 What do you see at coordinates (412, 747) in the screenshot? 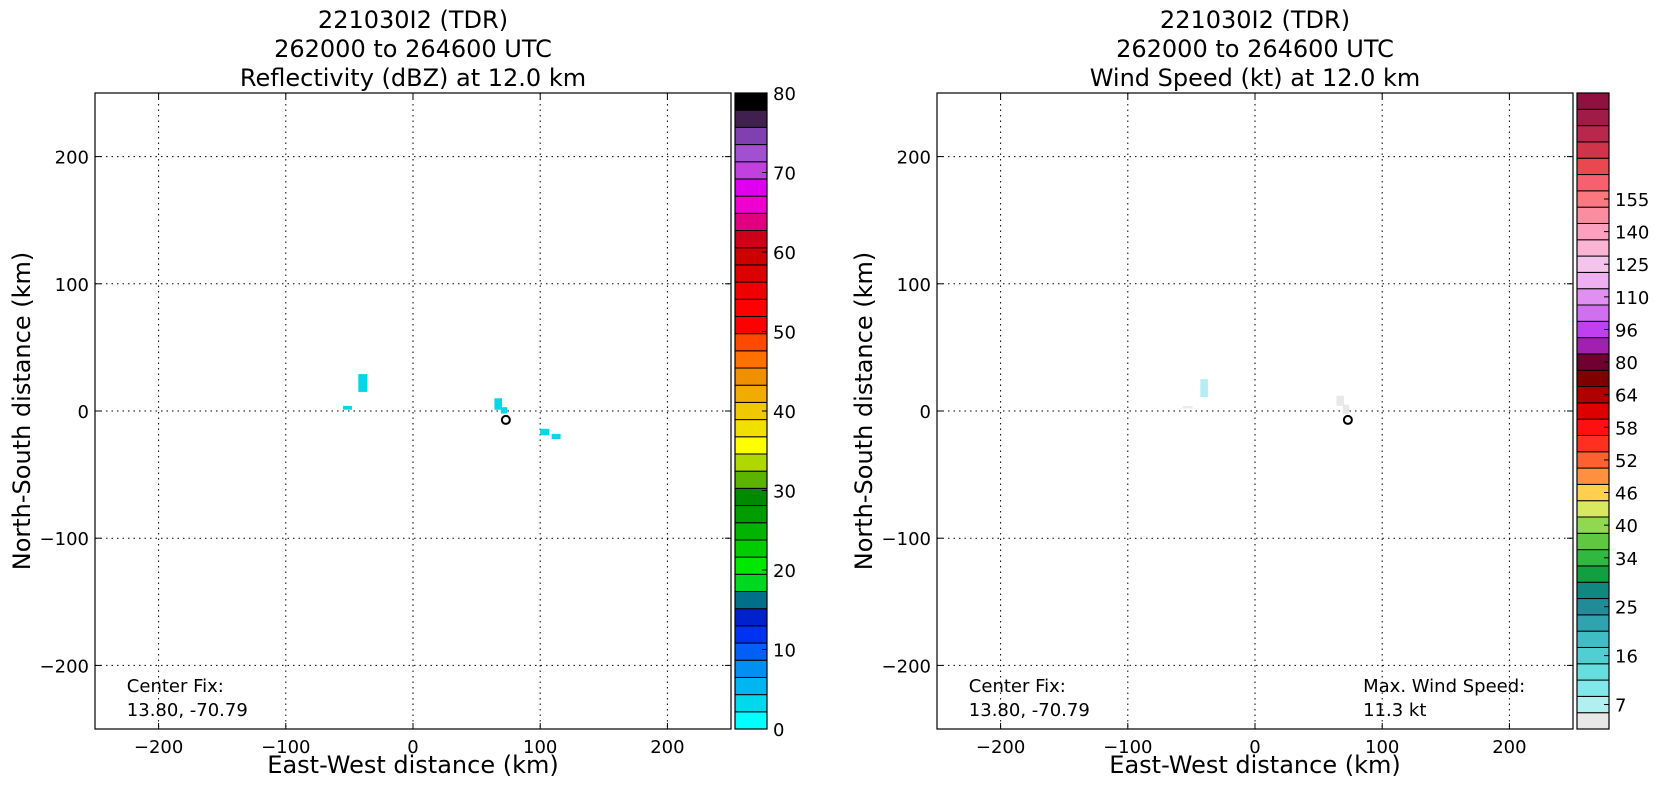
I see `x-tick-label: 0` at bounding box center [412, 747].